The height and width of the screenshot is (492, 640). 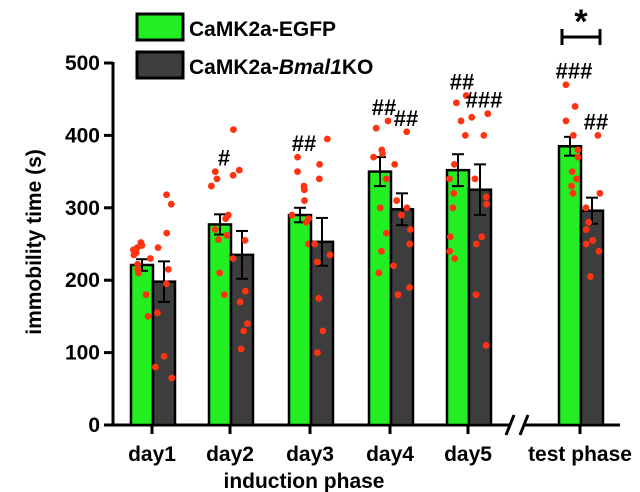 I want to click on x-tick-label: day2, so click(x=230, y=454).